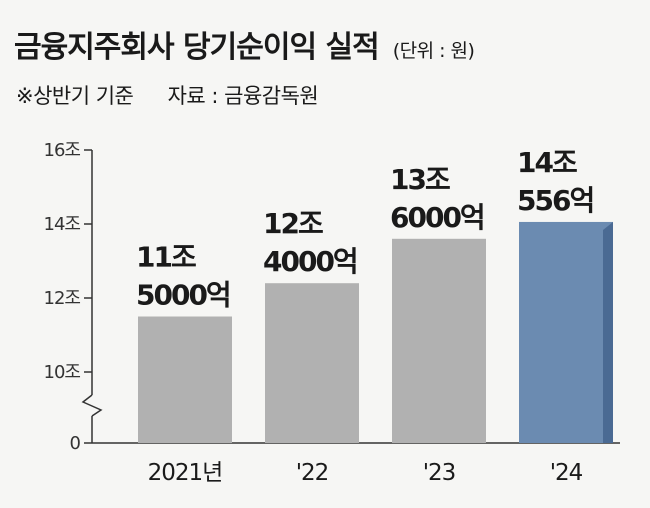  Describe the element at coordinates (310, 261) in the screenshot. I see `data-label: 4000억` at that location.